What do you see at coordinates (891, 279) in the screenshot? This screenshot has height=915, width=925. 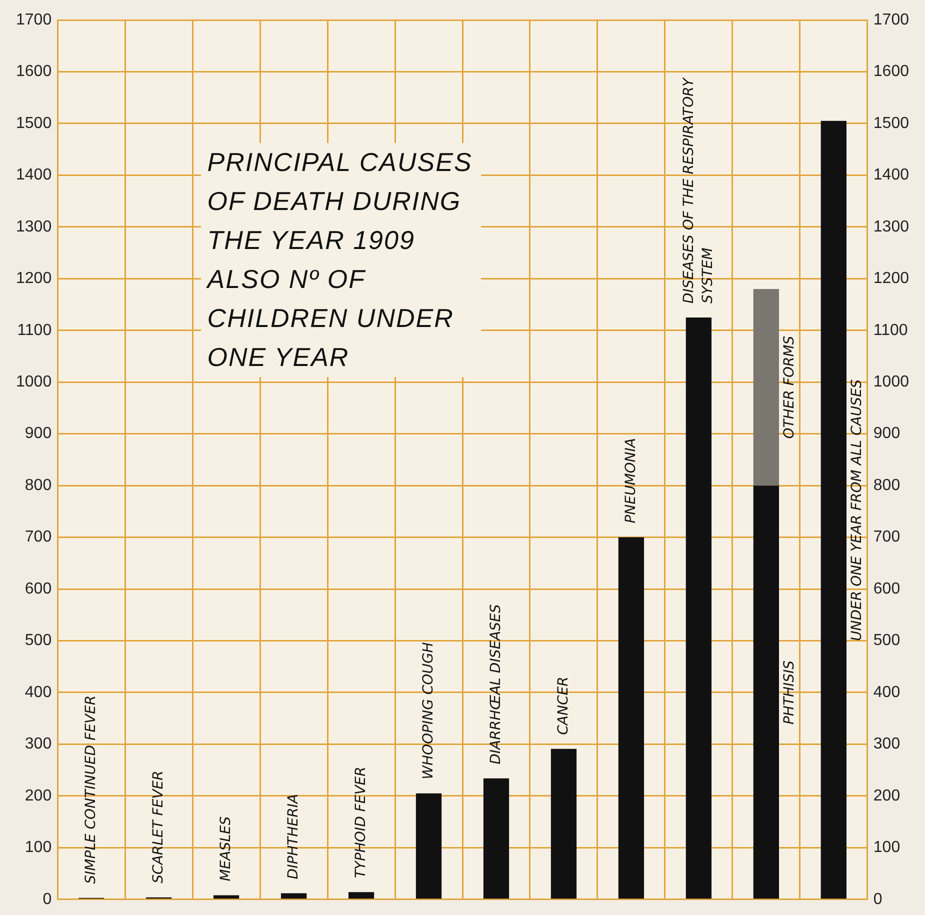 I see `y2-tick-label: 1200` at bounding box center [891, 279].